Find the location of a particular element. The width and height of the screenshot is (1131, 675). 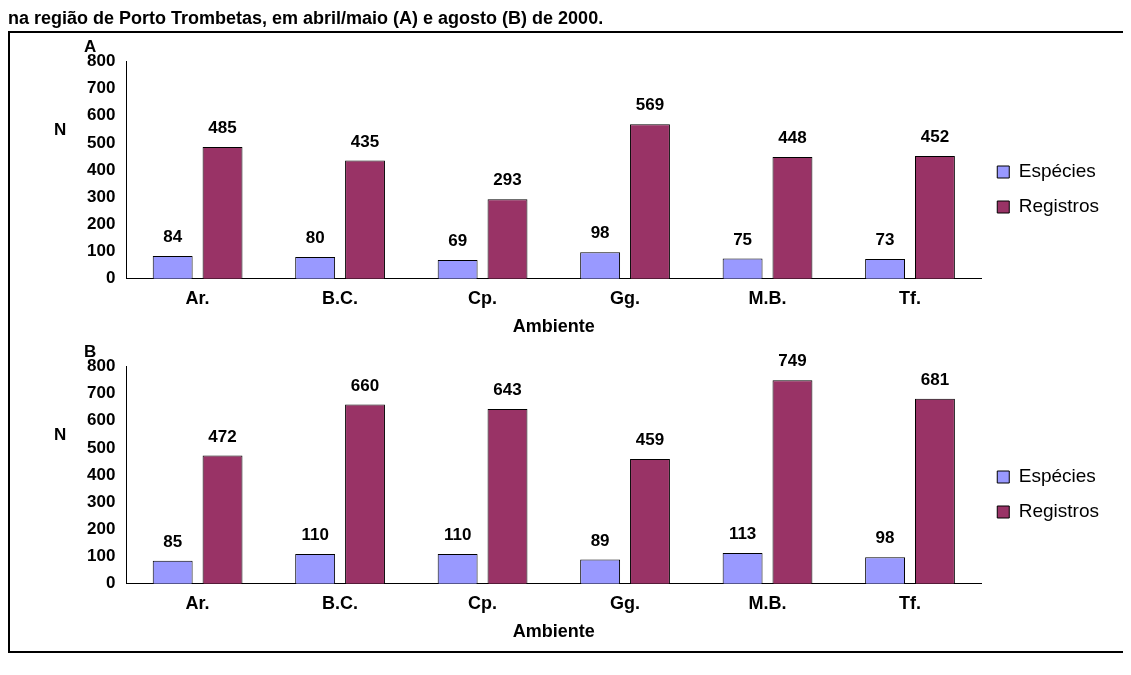

data-label: 472 is located at coordinates (222, 436).